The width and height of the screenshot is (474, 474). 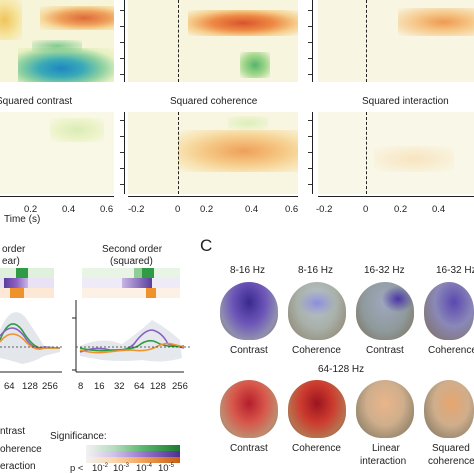 What do you see at coordinates (158, 386) in the screenshot?
I see `xtick-second-128: 128` at bounding box center [158, 386].